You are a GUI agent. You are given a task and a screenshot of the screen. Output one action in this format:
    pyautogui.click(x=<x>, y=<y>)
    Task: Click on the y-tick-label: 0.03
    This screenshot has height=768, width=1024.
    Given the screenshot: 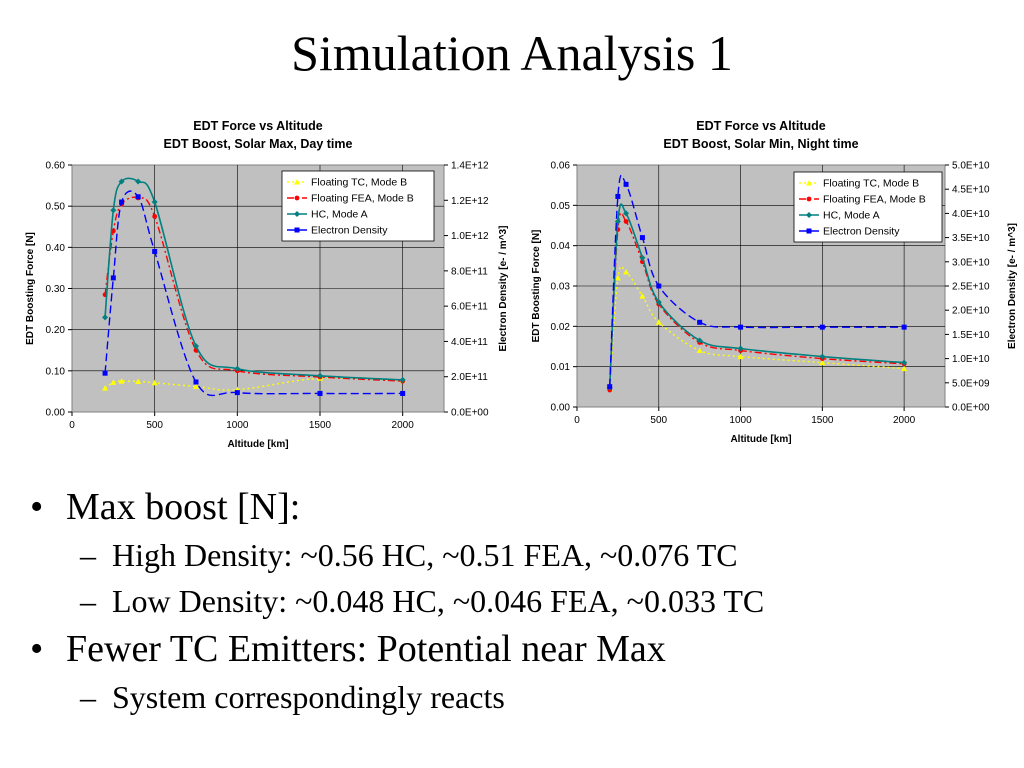 What is the action you would take?
    pyautogui.click(x=561, y=287)
    